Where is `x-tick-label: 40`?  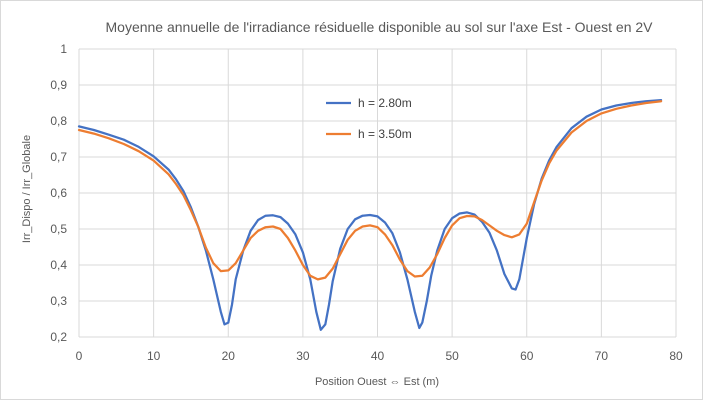
x-tick-label: 40 is located at coordinates (378, 356).